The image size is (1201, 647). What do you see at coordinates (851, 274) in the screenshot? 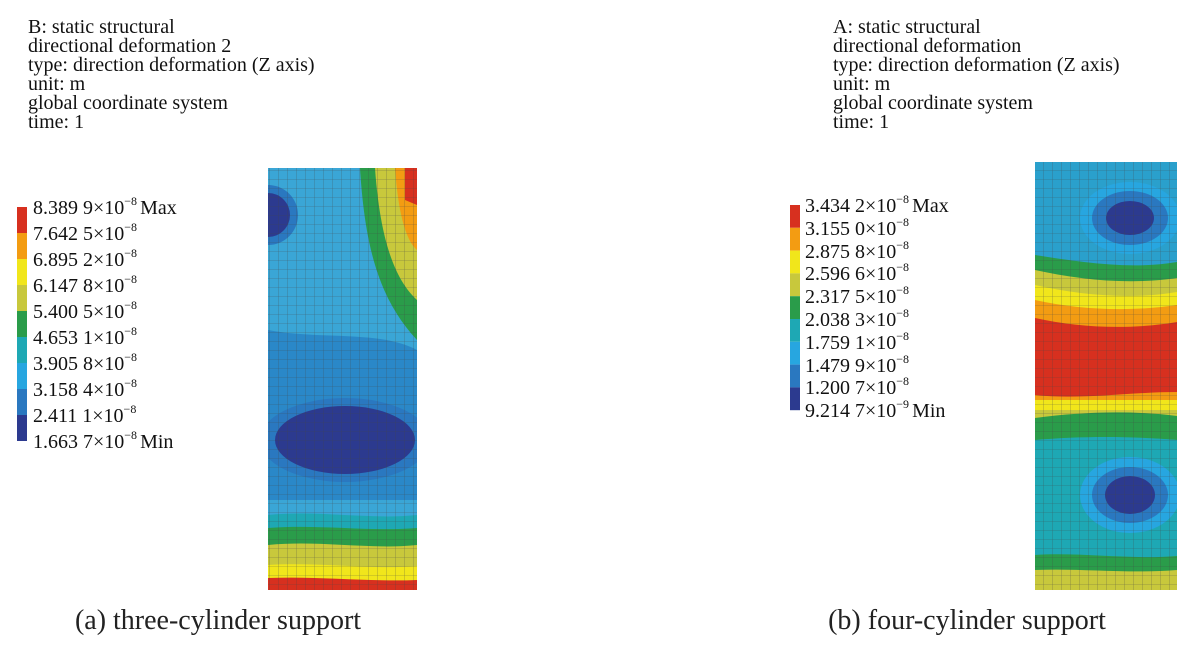
I see `mantissa: 2.596 6×10` at bounding box center [851, 274].